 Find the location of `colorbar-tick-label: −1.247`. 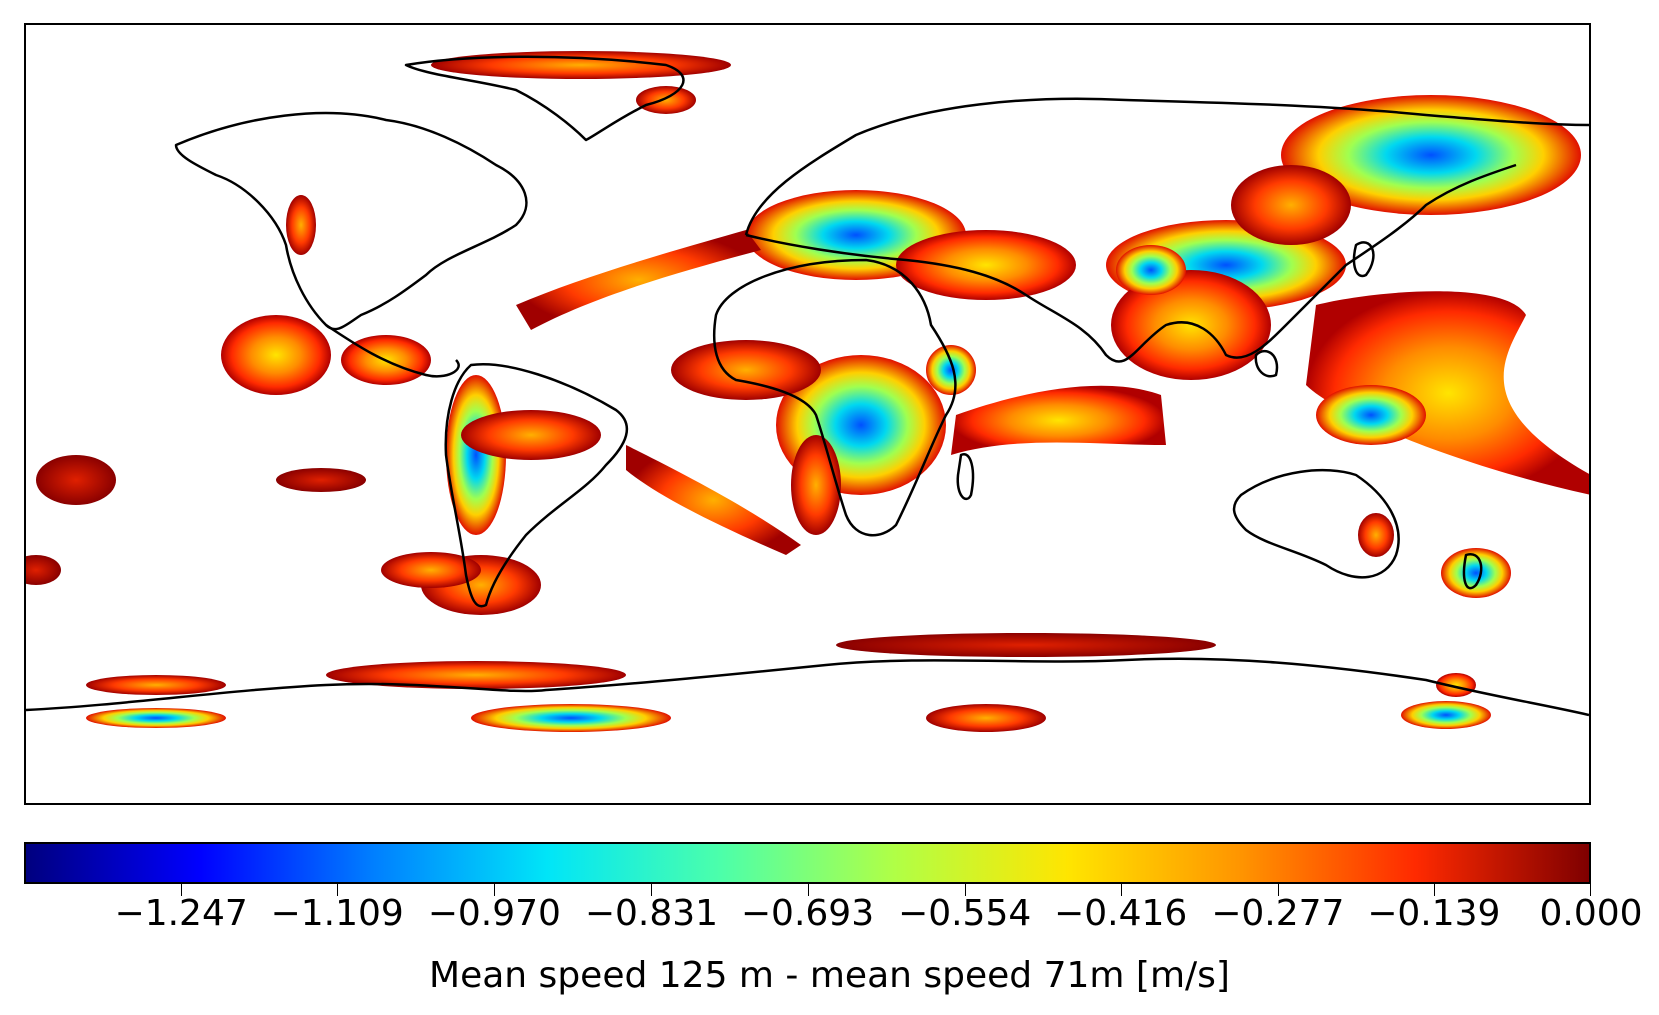

colorbar-tick-label: −1.247 is located at coordinates (181, 913).